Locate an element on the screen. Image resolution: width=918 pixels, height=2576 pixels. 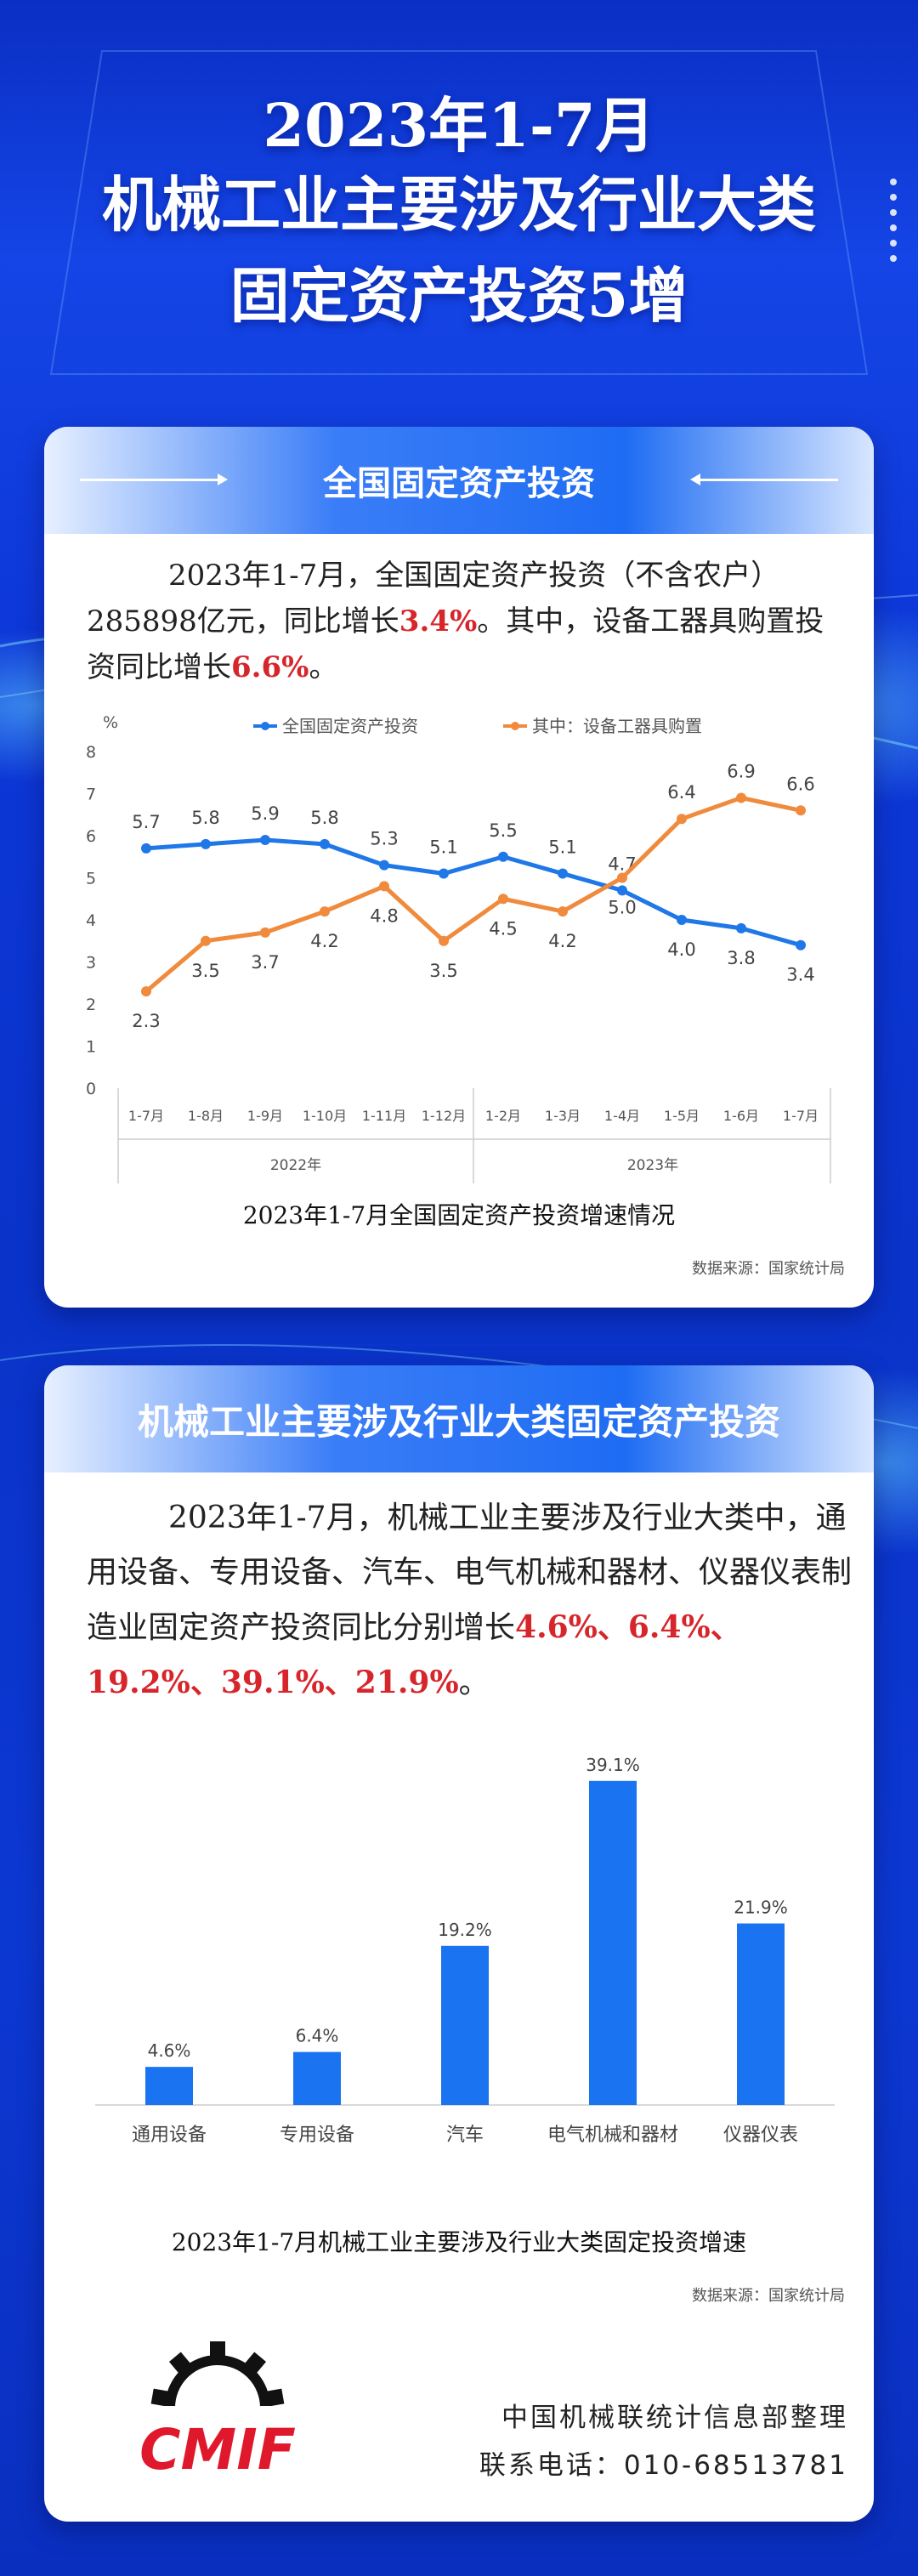
section-heading: 机械工业主要涉及行业大类固定资产投资 is located at coordinates (458, 1422).